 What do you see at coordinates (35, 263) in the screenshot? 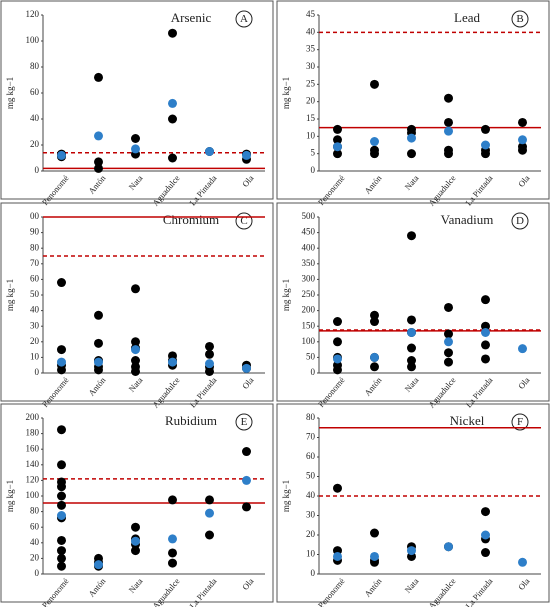
I see `y-tick-label: 70` at bounding box center [35, 263].